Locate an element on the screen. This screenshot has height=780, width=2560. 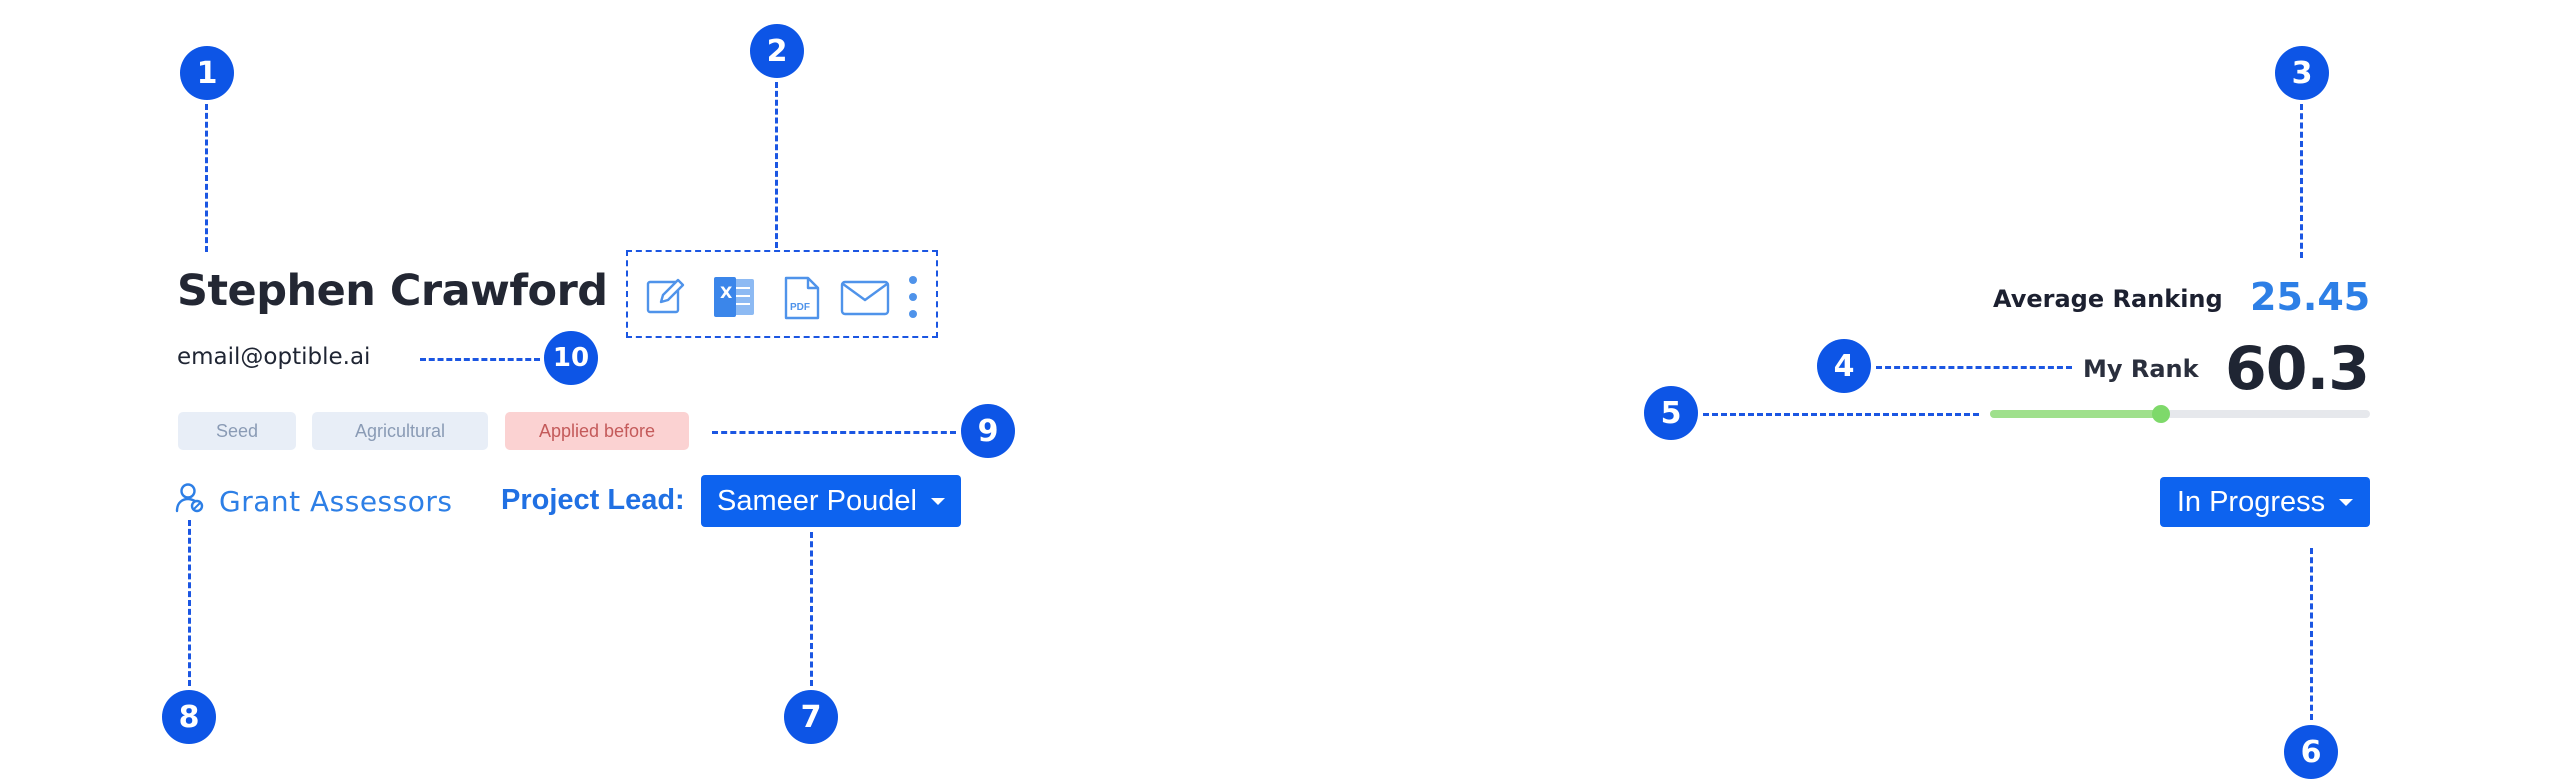
callout-10: 10 is located at coordinates (571, 358).